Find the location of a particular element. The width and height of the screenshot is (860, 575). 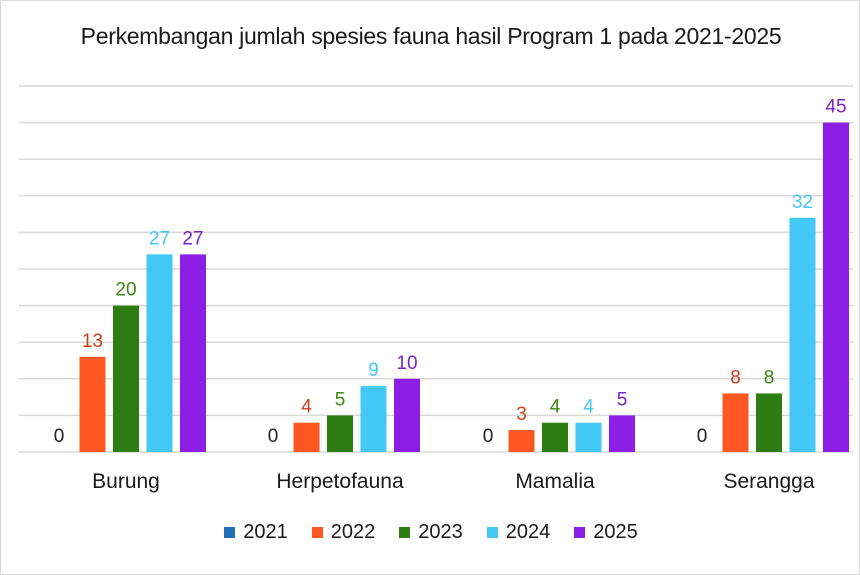

category-label-mamalia: Mamalia is located at coordinates (555, 481).